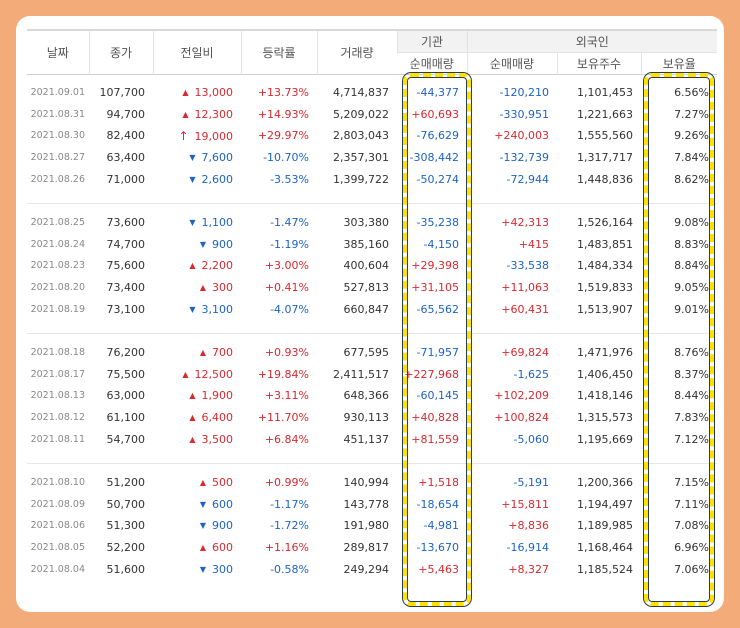  What do you see at coordinates (592, 41) in the screenshot?
I see `header-foreign: 외국인` at bounding box center [592, 41].